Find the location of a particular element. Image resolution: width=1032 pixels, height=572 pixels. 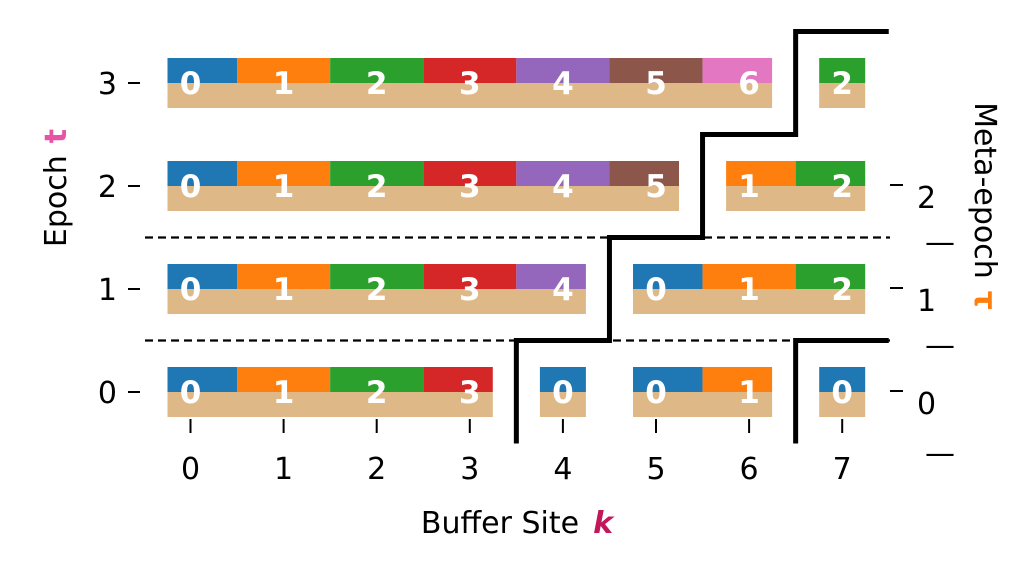

cell-label-e3-k1: 1 is located at coordinates (284, 84).